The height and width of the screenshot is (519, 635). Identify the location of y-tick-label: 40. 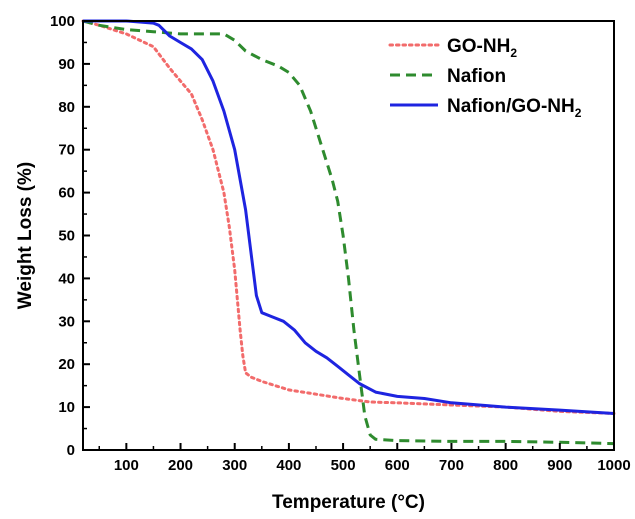
(66, 278).